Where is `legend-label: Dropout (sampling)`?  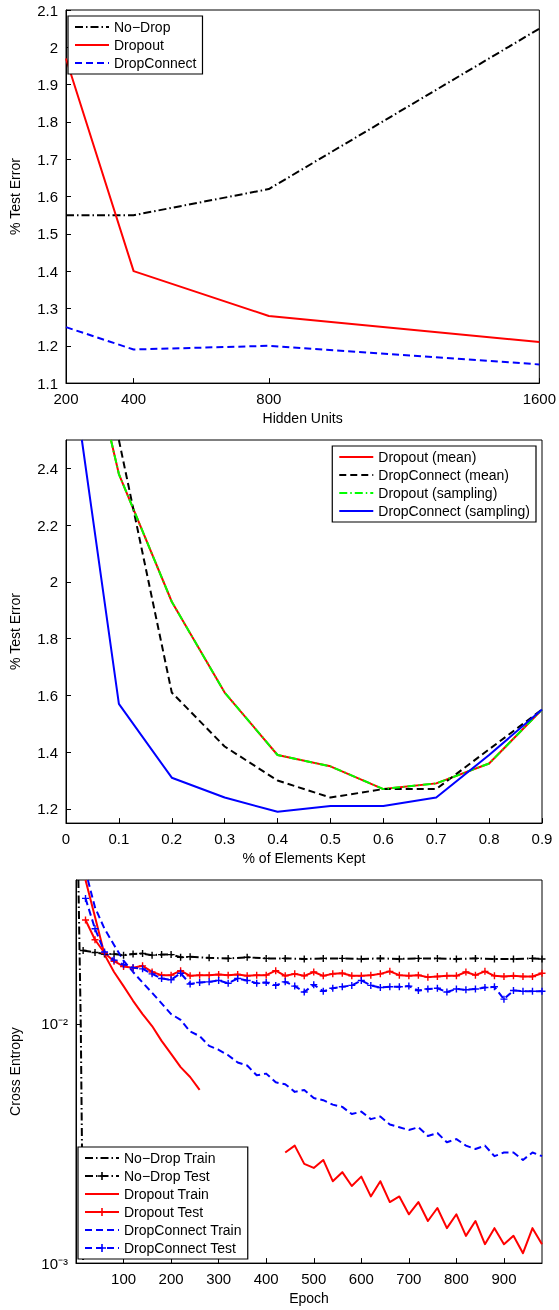
legend-label: Dropout (sampling) is located at coordinates (438, 493).